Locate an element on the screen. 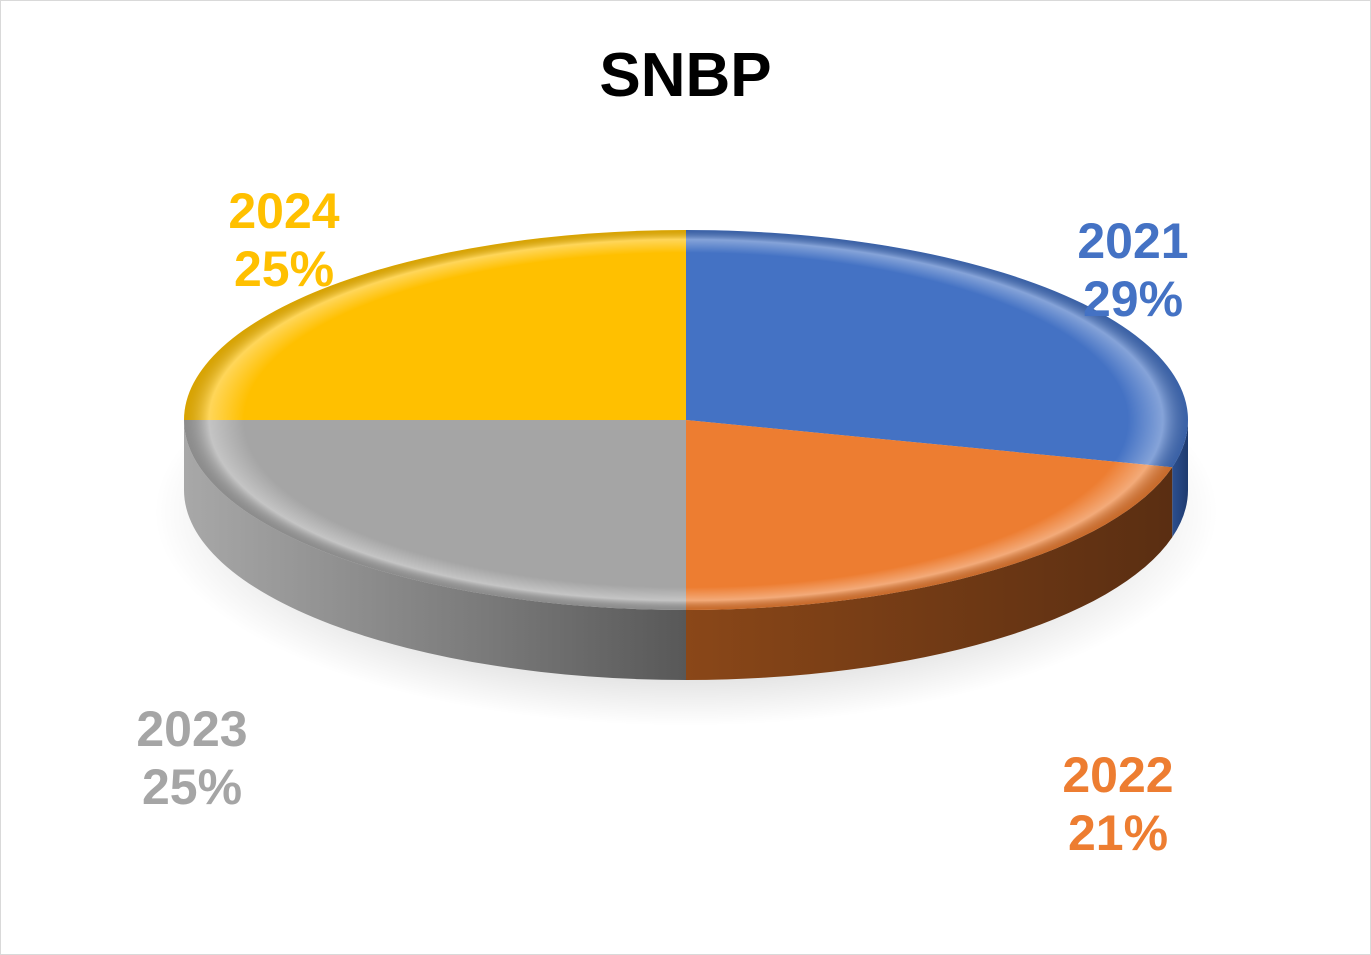 This screenshot has height=955, width=1371. pie-side-2023 is located at coordinates (435, 550).